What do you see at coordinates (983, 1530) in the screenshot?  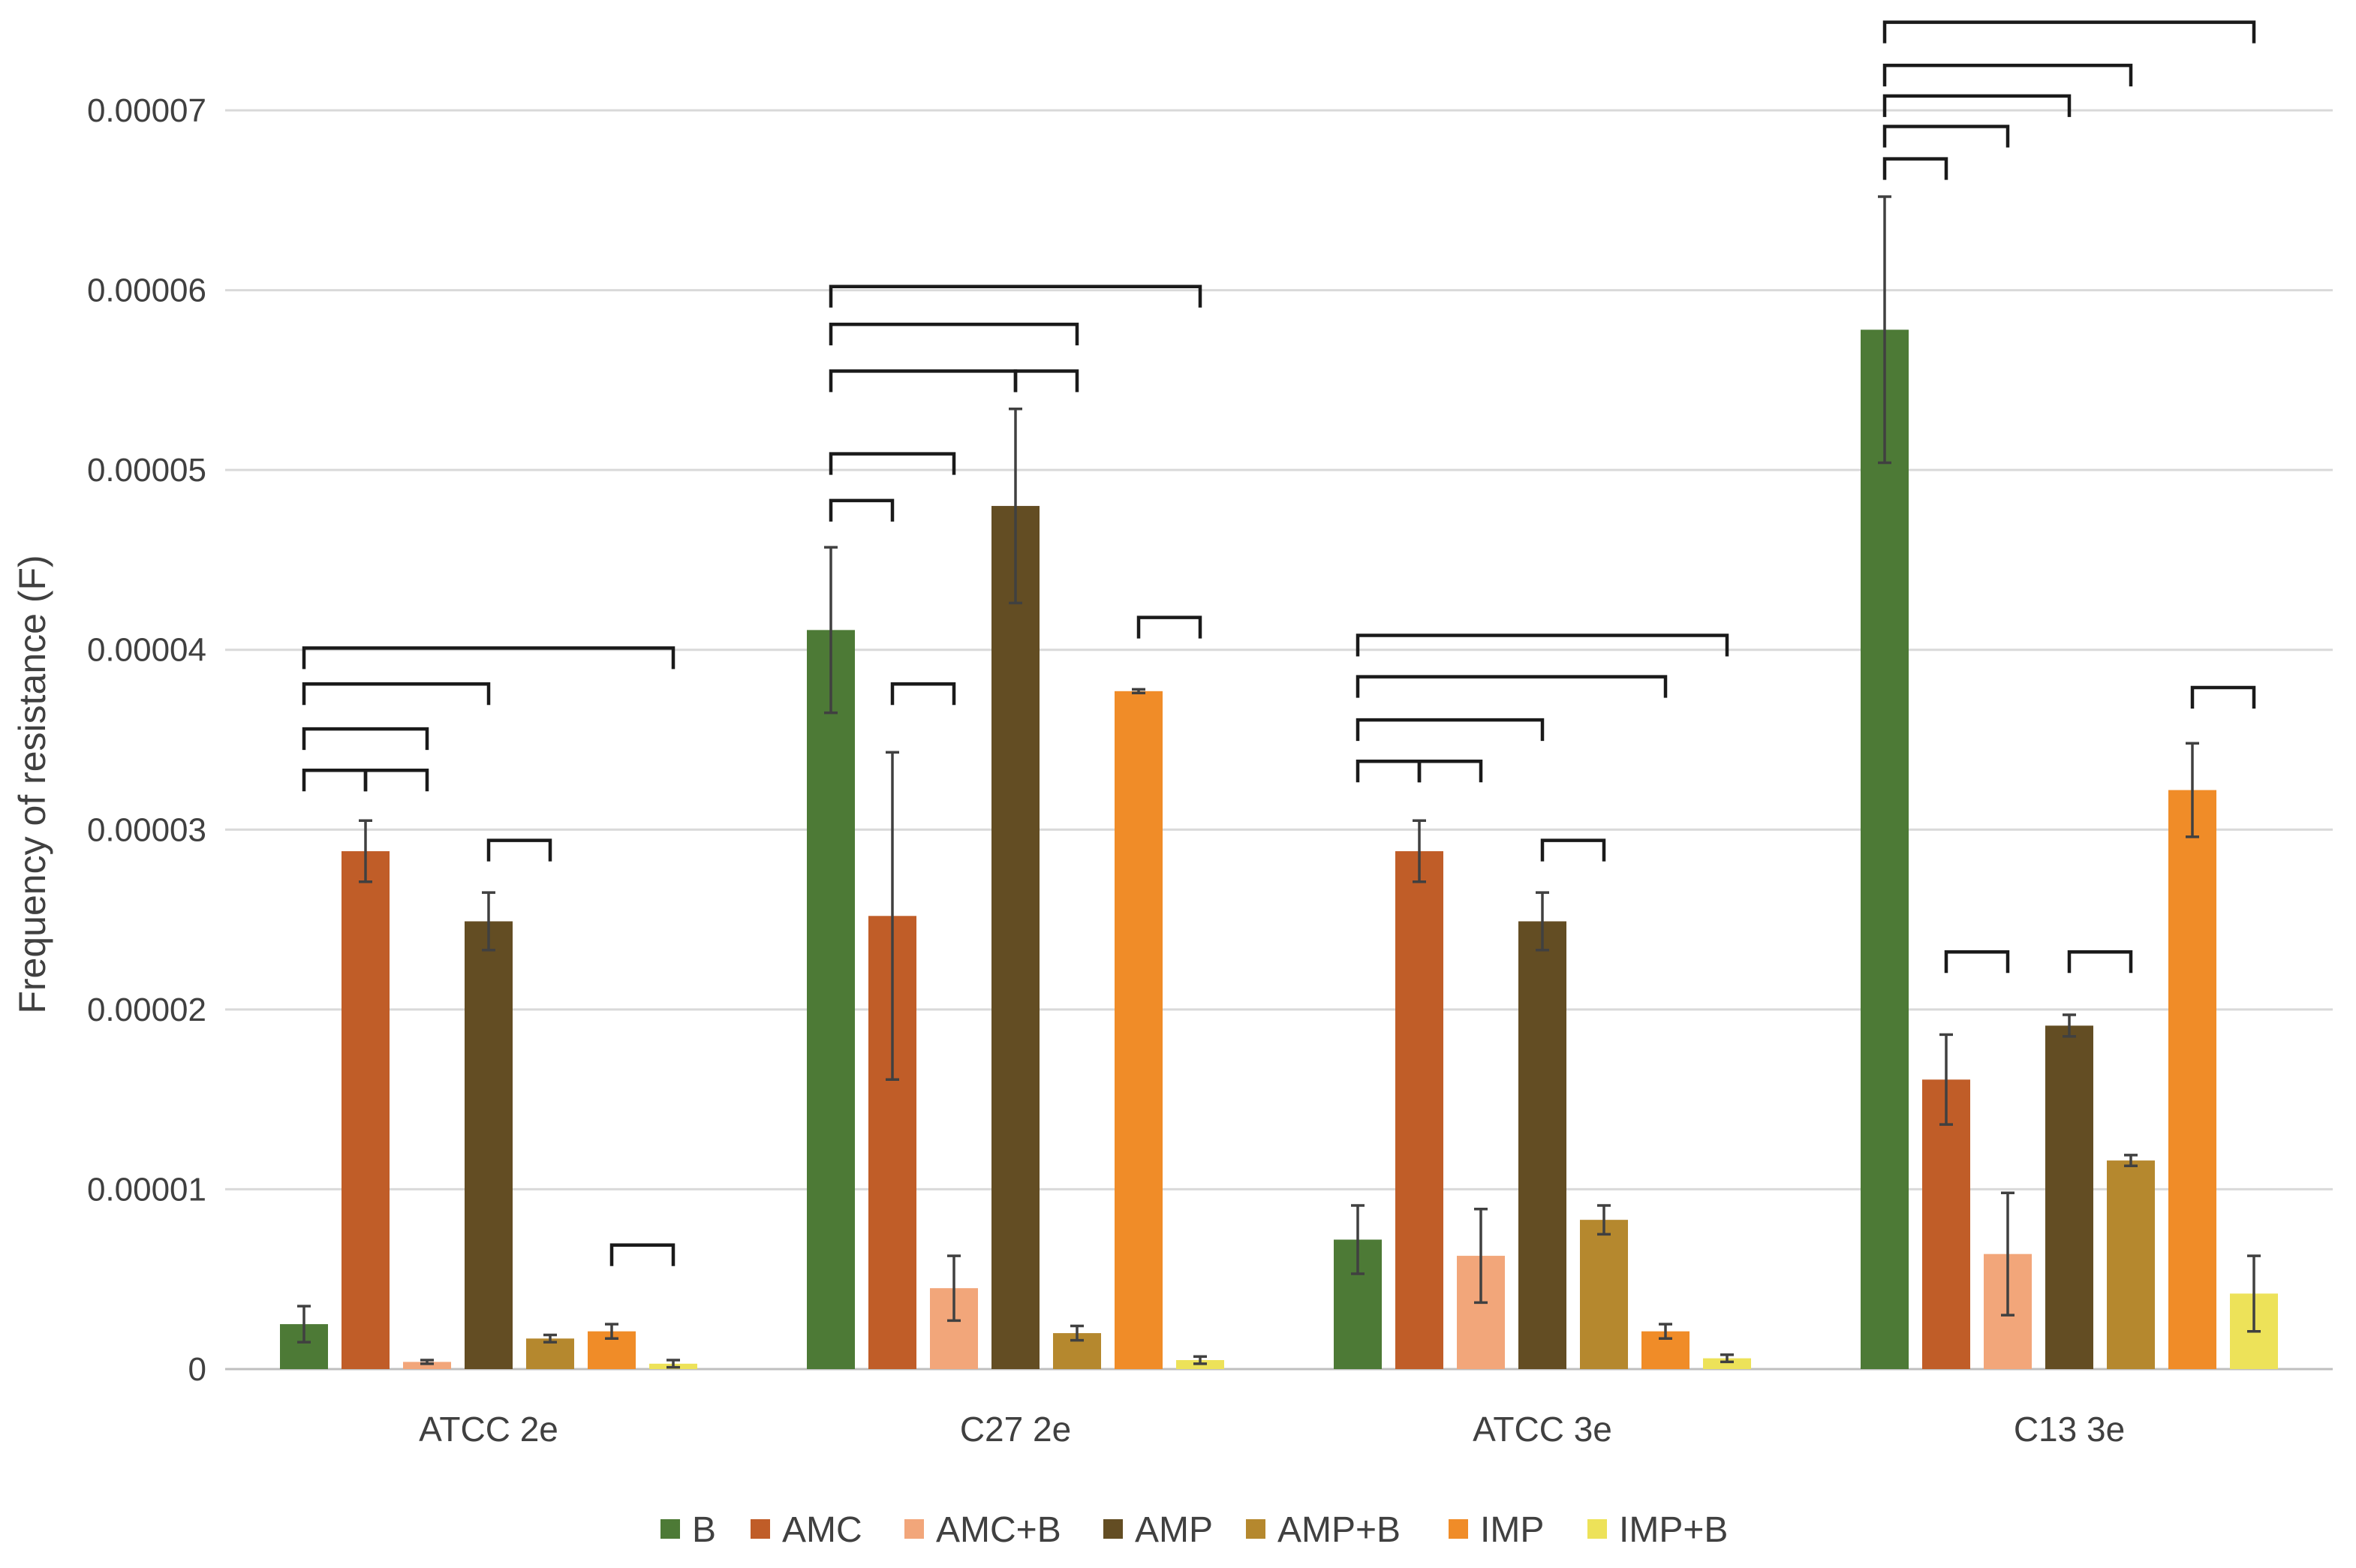 I see `legend-item: AMC+B` at bounding box center [983, 1530].